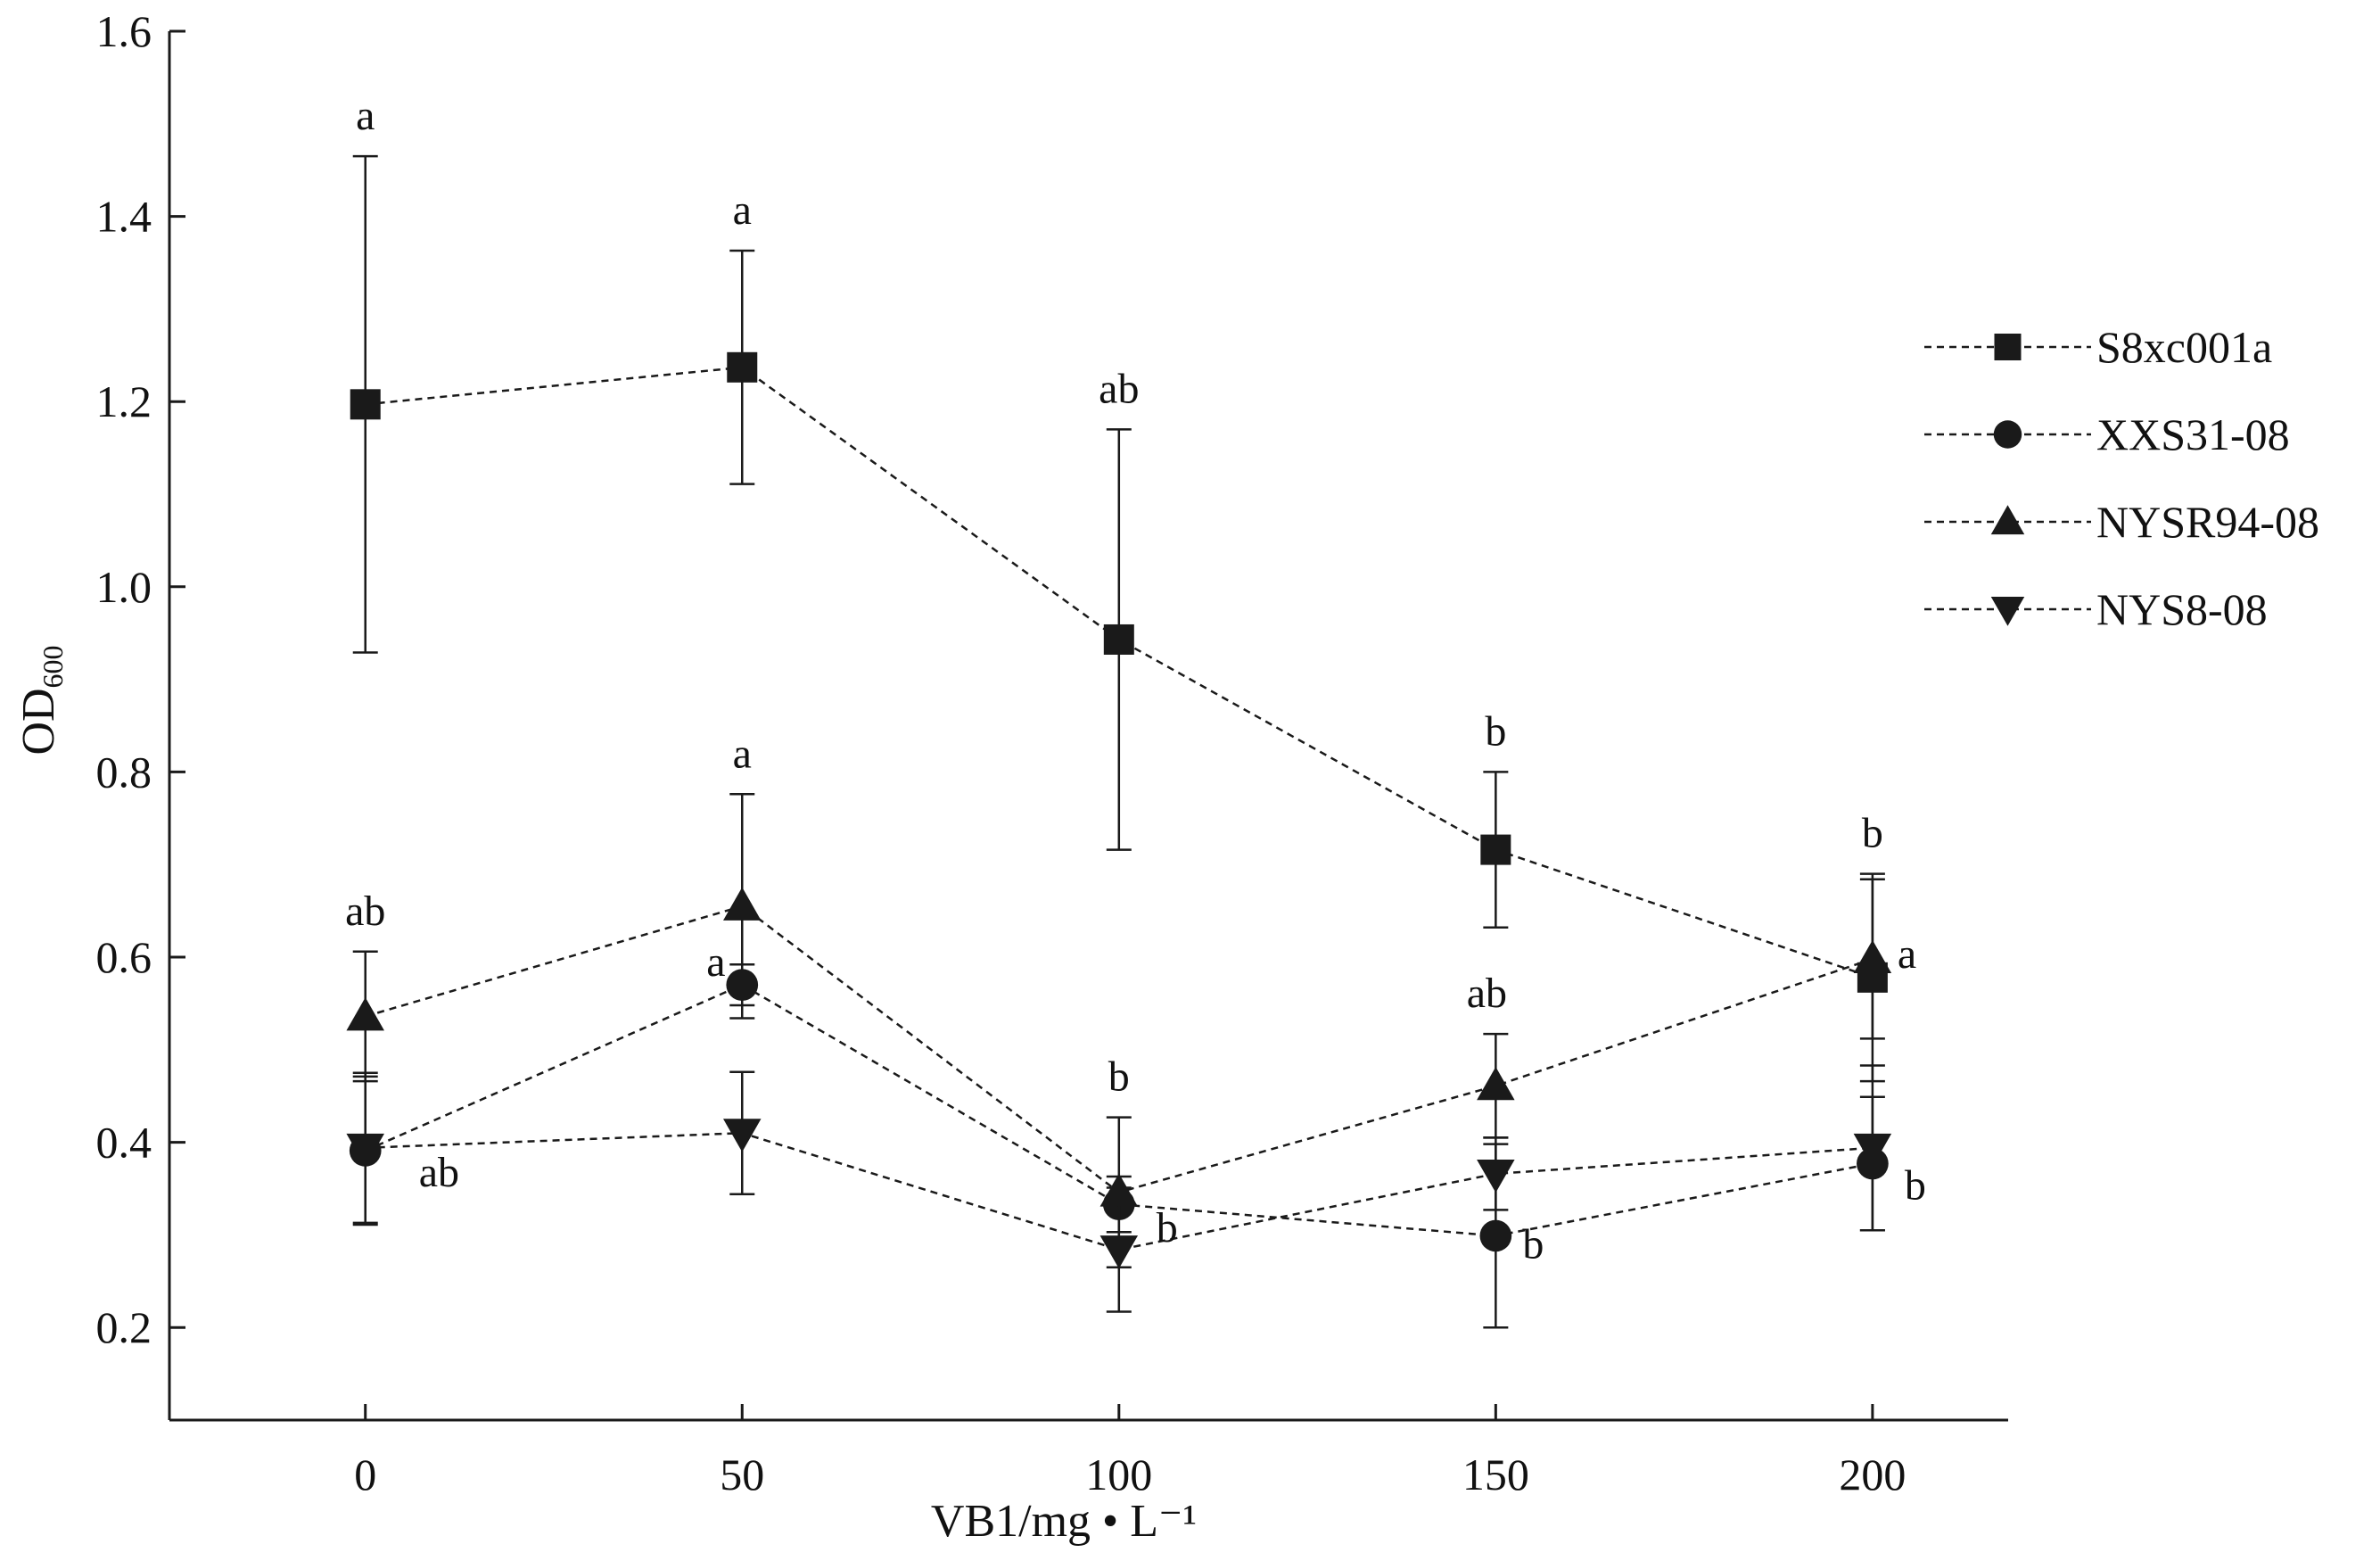 The image size is (2380, 1561). I want to click on legend-item: XXS31-08, so click(2107, 434).